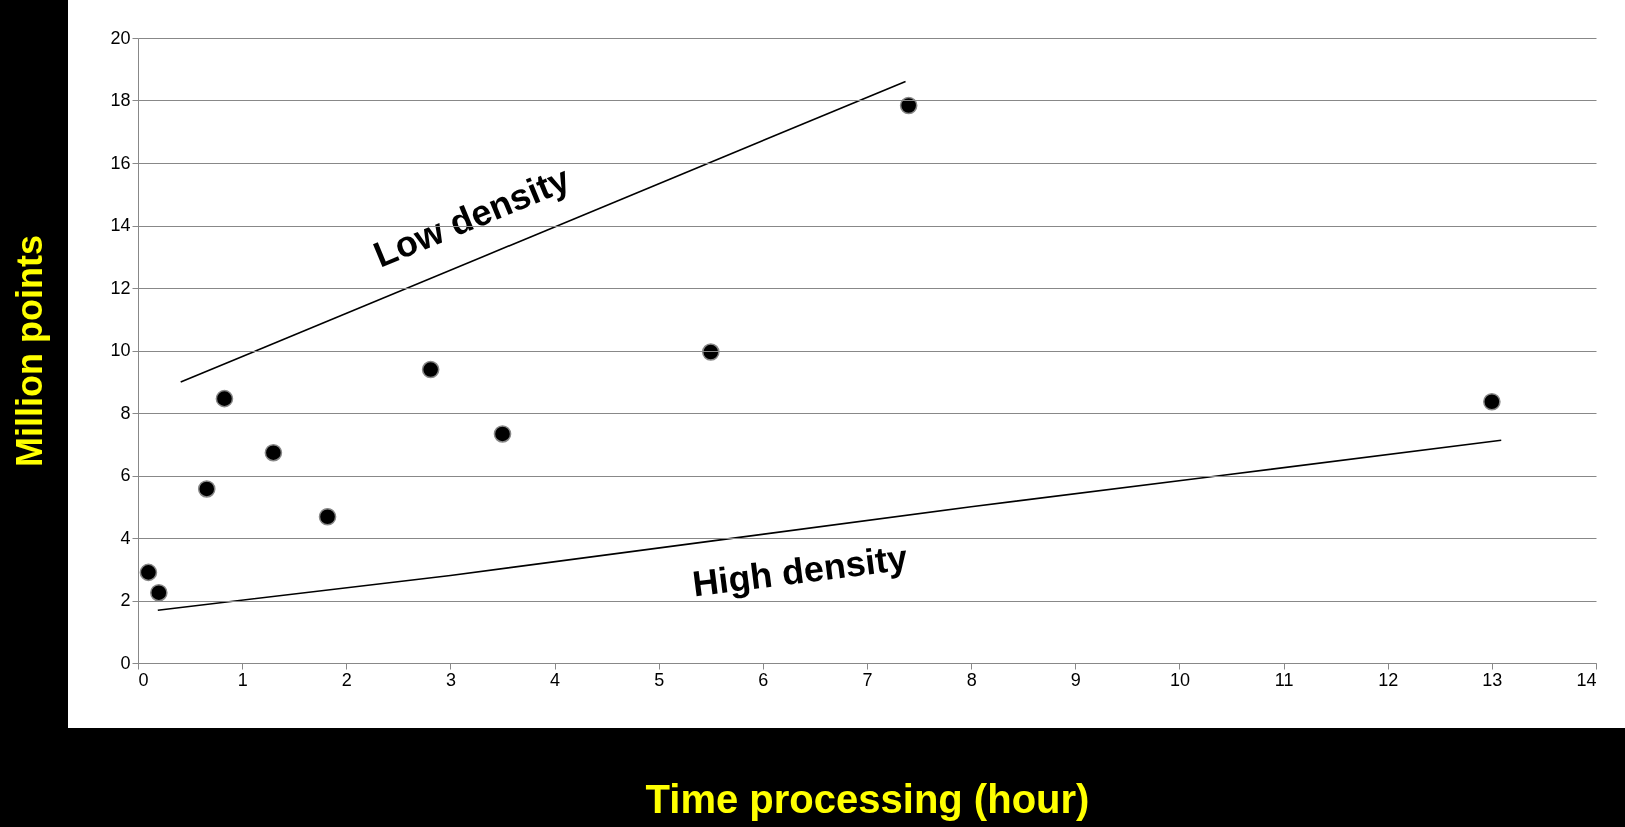  I want to click on x-tick-label: 5, so click(659, 679).